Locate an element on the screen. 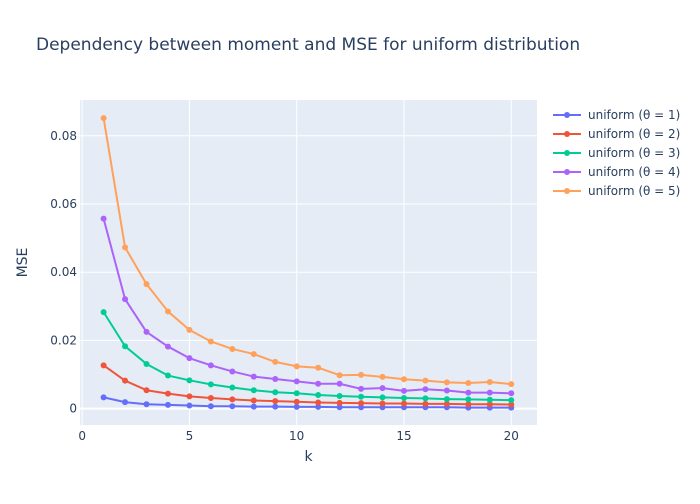 The image size is (700, 504). y-tick-label: 0.04 is located at coordinates (63, 272).